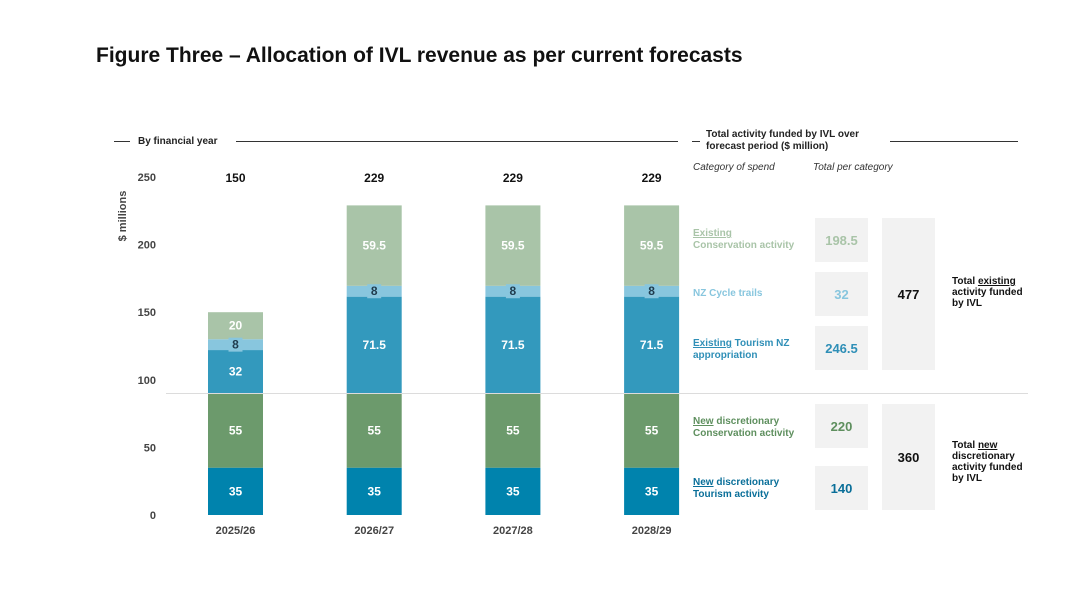 This screenshot has width=1090, height=604. I want to click on x-tick-label: 2026/27, so click(374, 531).